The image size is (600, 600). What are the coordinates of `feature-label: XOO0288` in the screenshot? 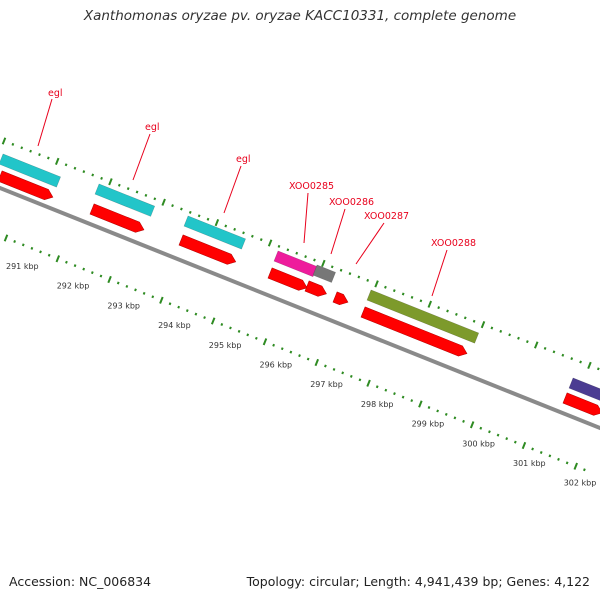 It's located at (453, 243).